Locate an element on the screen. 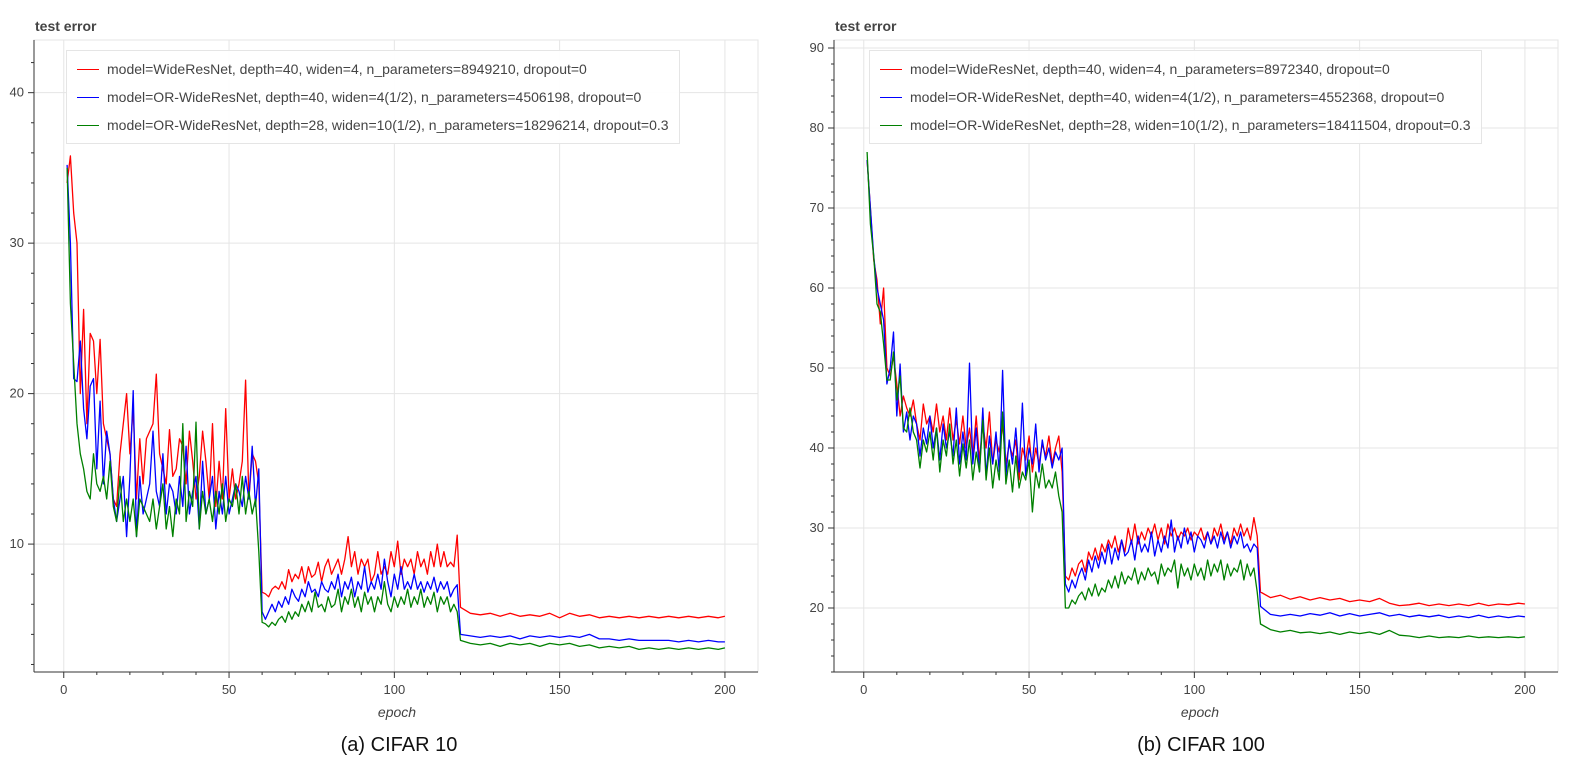  y-tick-label: 80 is located at coordinates (817, 127).